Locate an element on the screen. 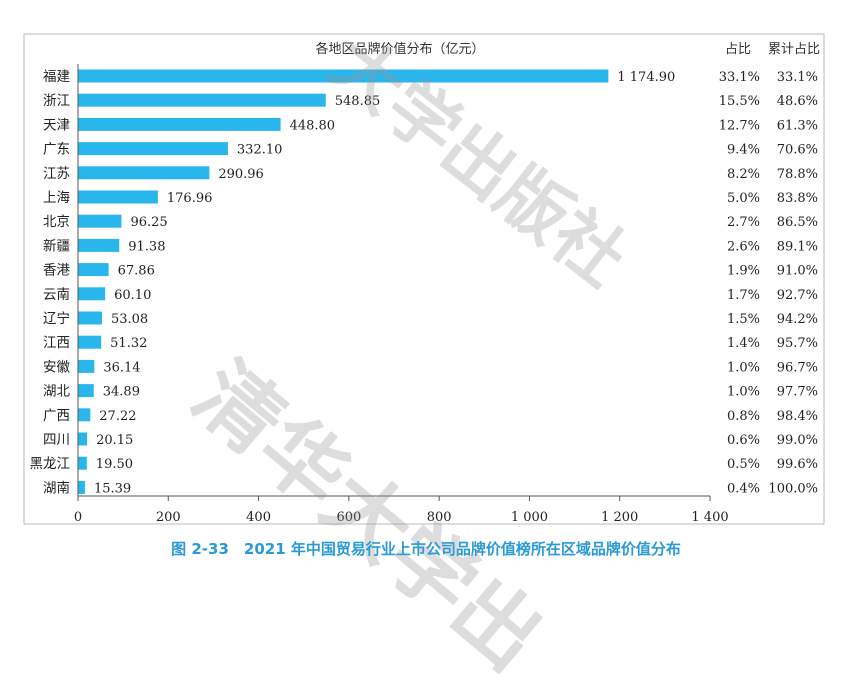  bar-value-label: 51.32 is located at coordinates (128, 343).